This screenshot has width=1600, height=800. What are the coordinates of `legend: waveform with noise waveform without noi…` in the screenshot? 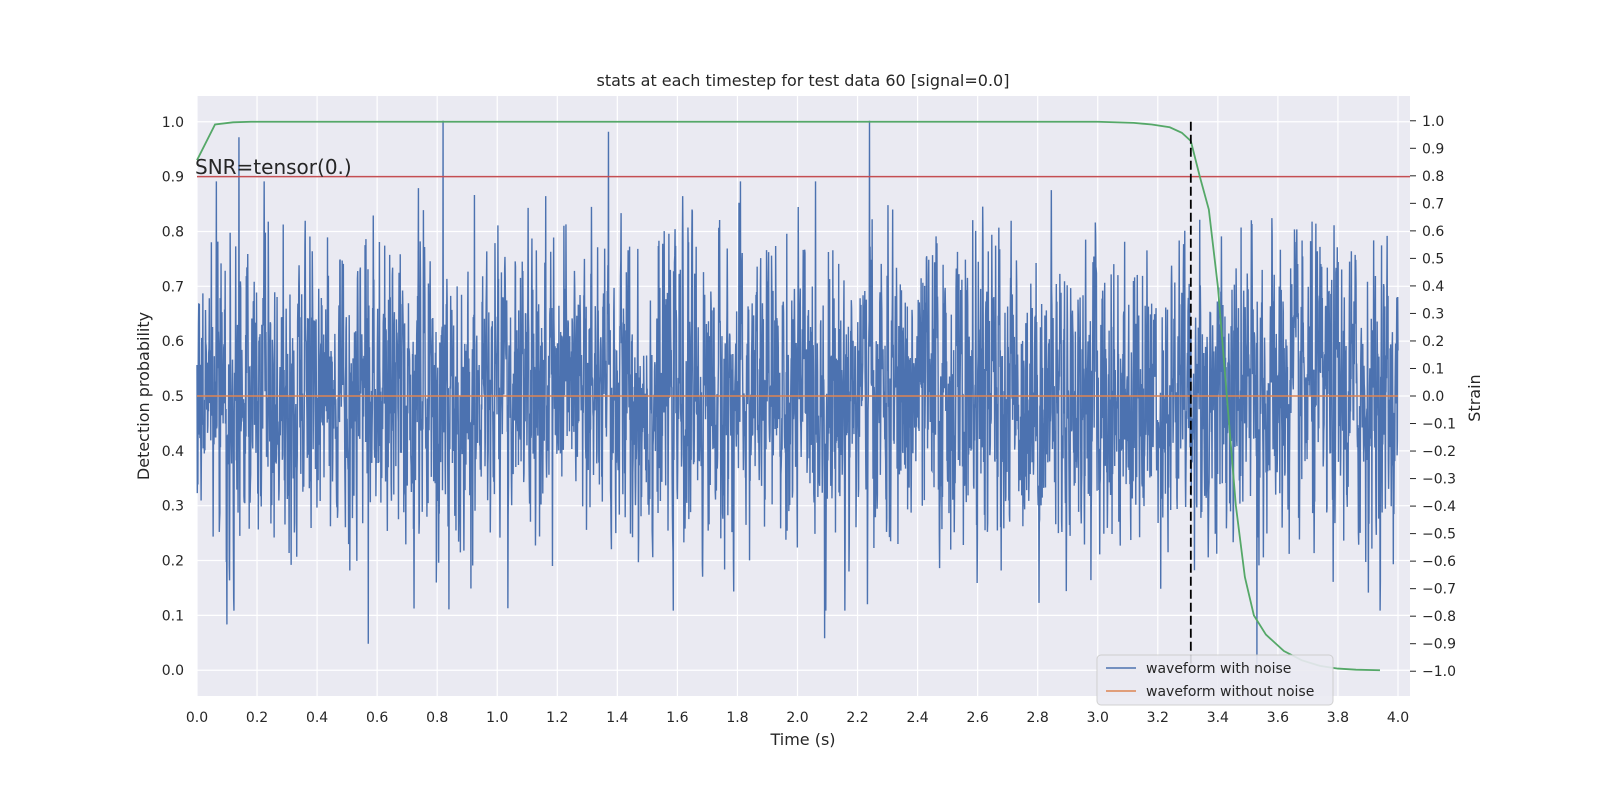 It's located at (1215, 680).